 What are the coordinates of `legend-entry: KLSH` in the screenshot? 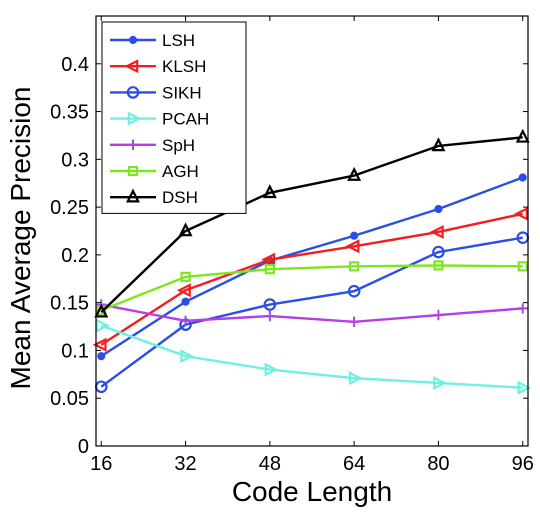 It's located at (158, 66).